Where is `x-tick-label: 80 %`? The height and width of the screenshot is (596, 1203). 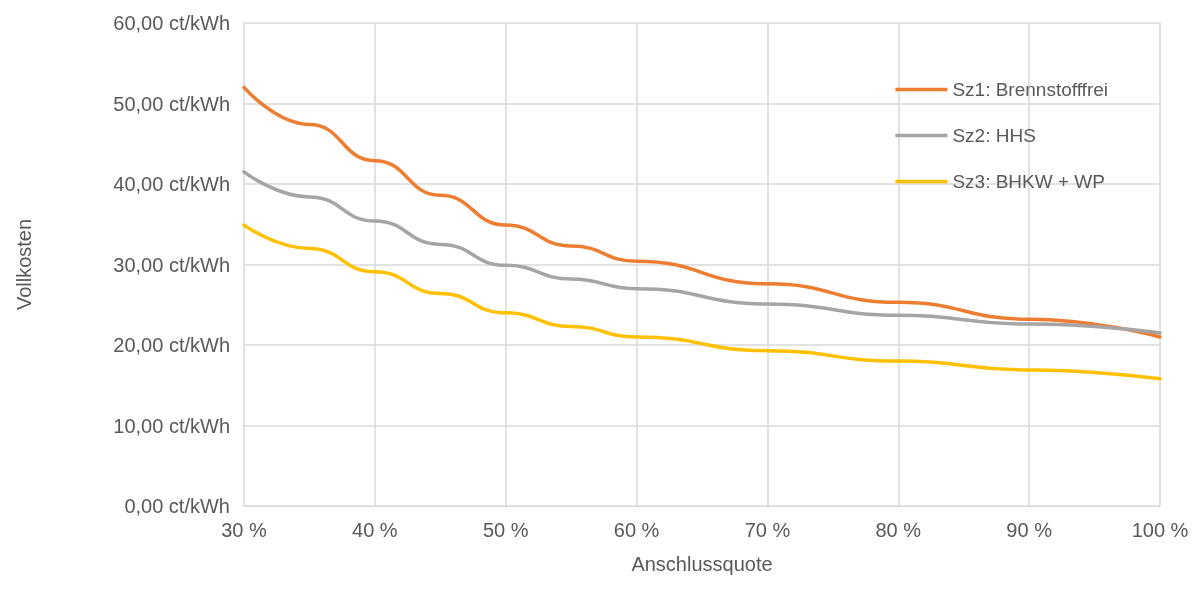
x-tick-label: 80 % is located at coordinates (898, 530).